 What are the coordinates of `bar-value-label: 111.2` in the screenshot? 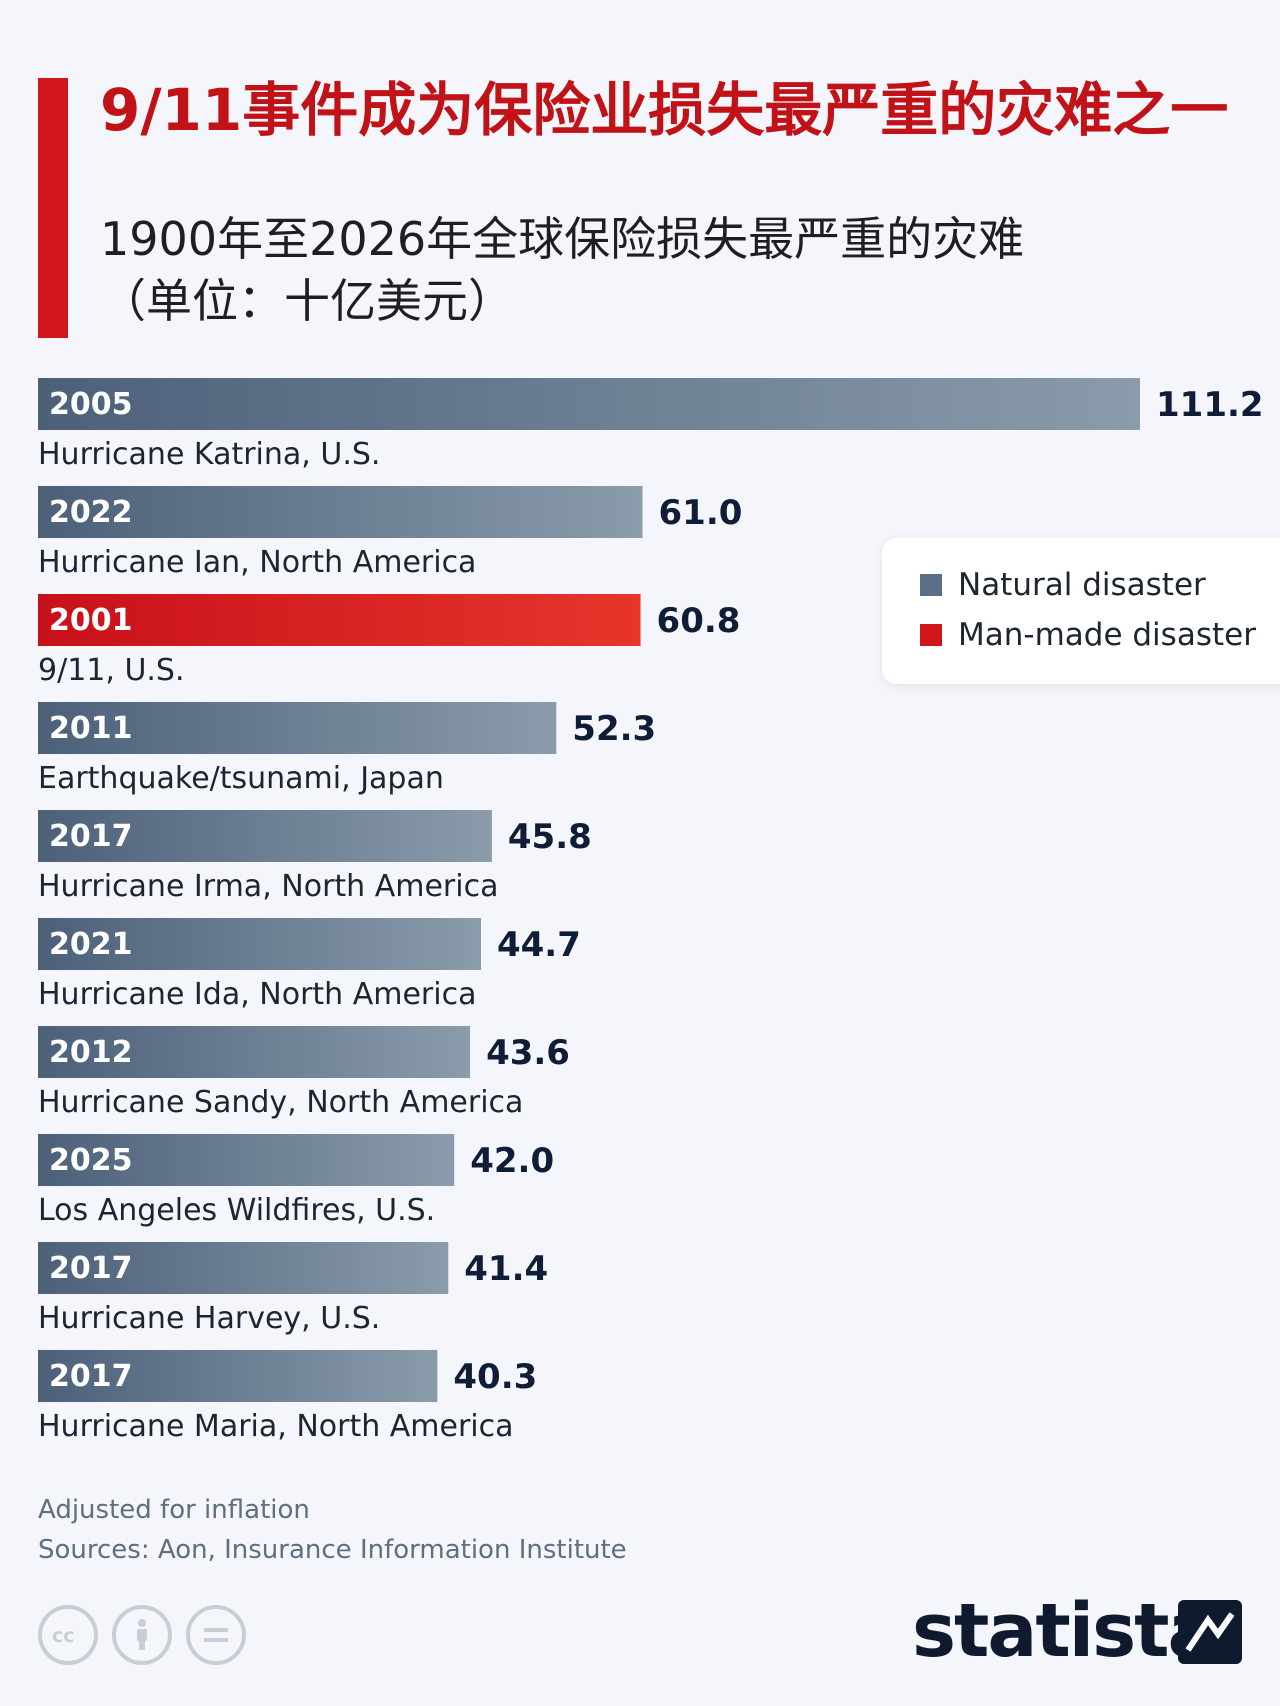 It's located at (1210, 405).